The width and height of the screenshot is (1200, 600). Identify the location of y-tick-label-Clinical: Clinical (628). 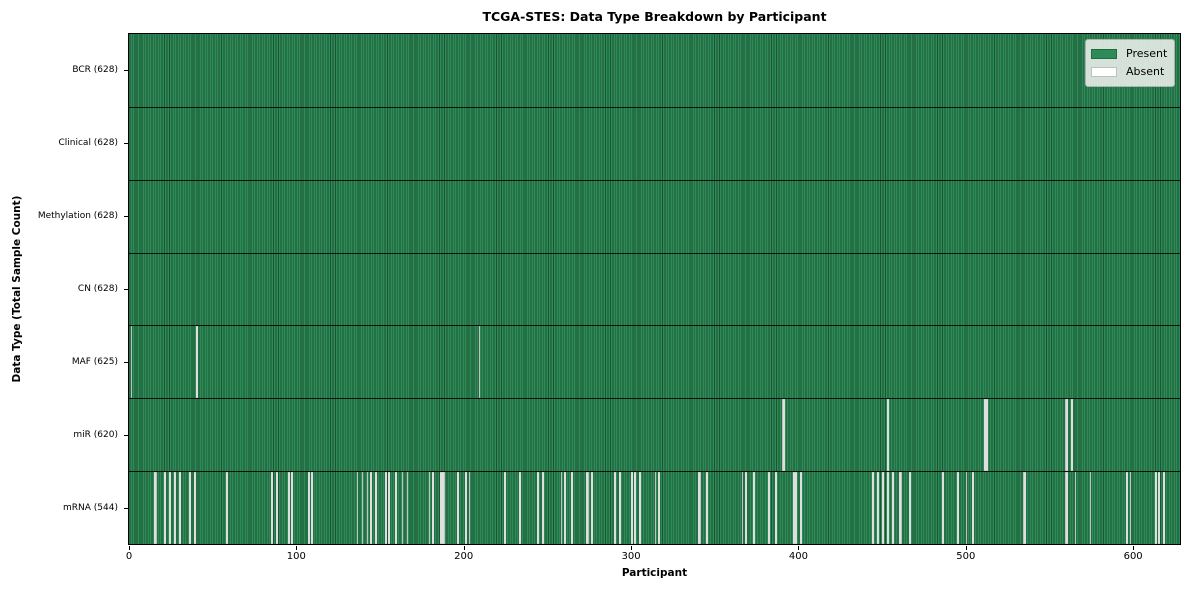
(88, 142).